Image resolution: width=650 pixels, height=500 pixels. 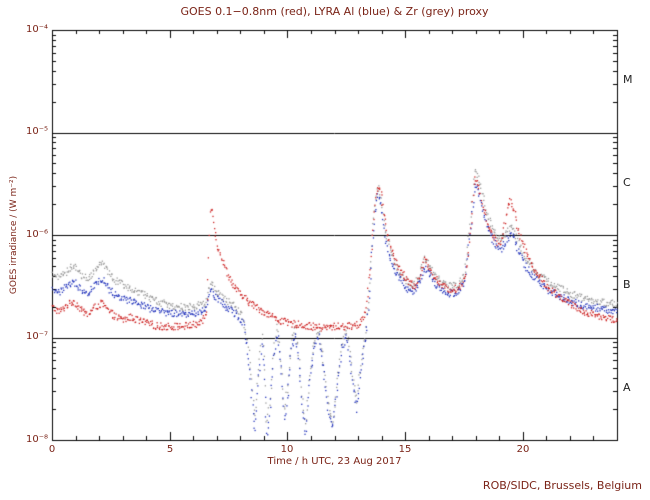 What do you see at coordinates (36, 234) in the screenshot?
I see `ytick-label-1e-6: 10⁻⁶` at bounding box center [36, 234].